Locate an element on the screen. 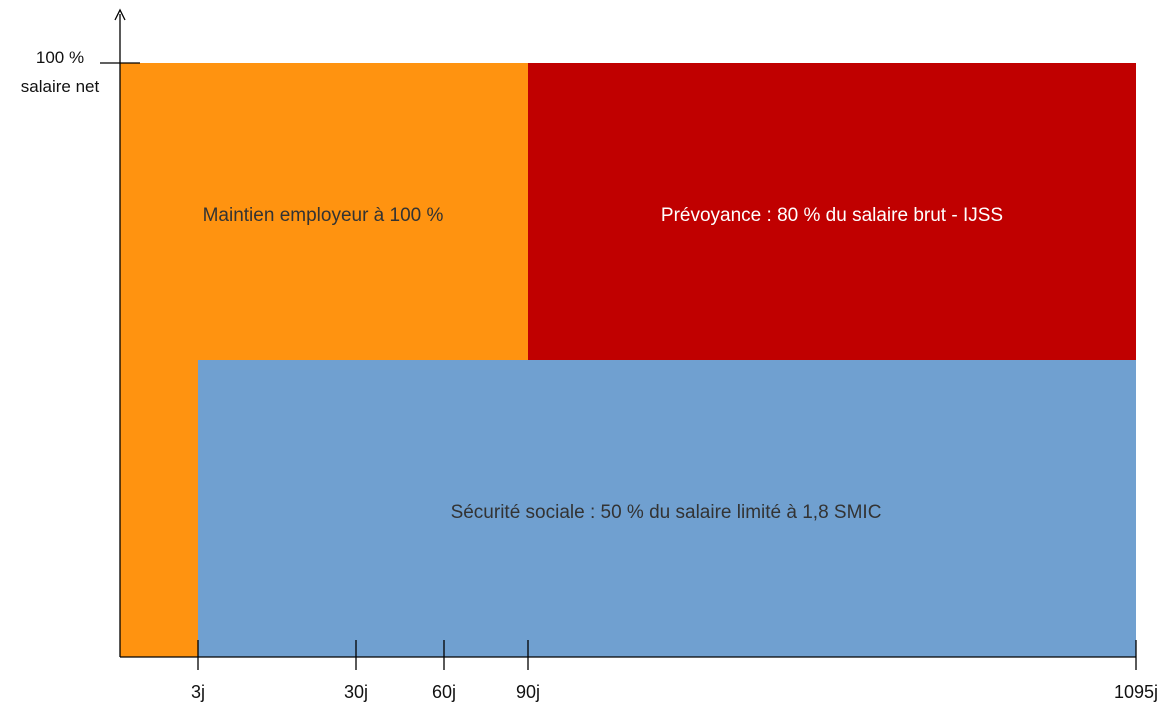 The width and height of the screenshot is (1172, 705). x-tick-label: 1095j is located at coordinates (1136, 692).